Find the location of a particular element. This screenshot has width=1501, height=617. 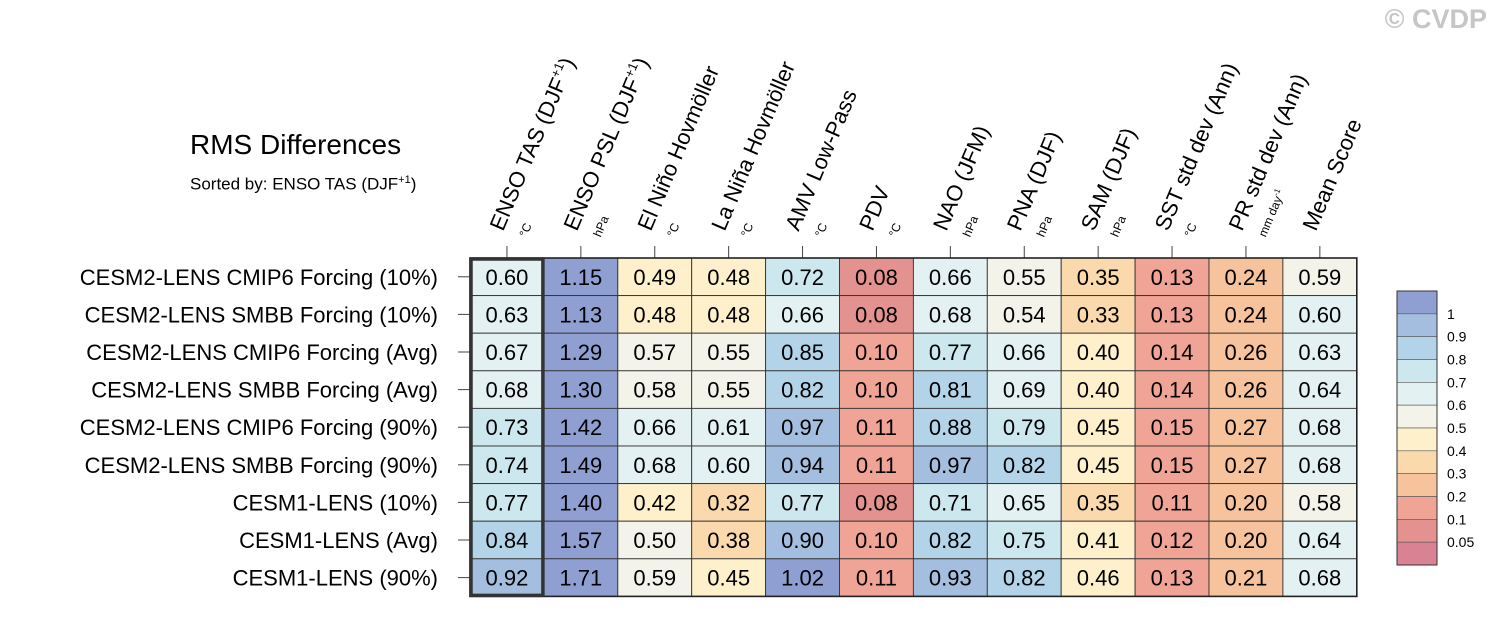

cell-value: 0.48 is located at coordinates (654, 314).